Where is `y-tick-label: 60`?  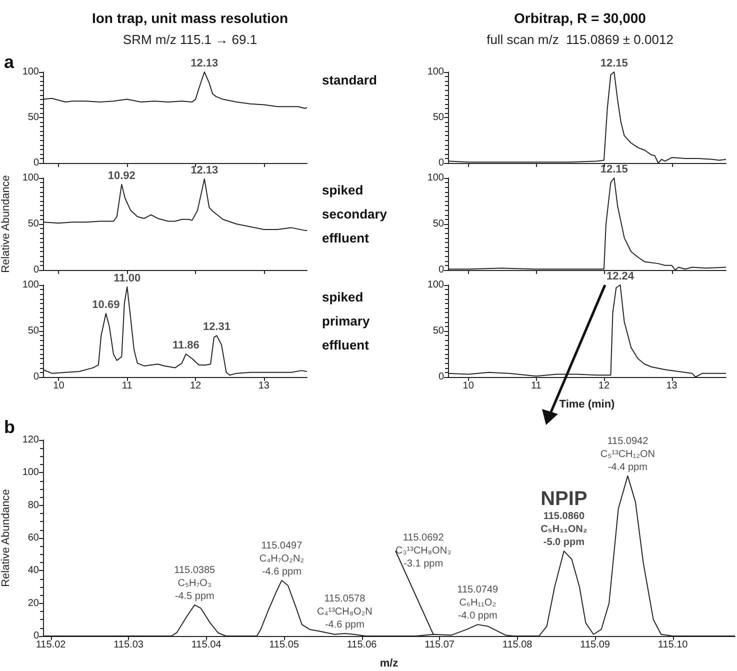 y-tick-label: 60 is located at coordinates (34, 538).